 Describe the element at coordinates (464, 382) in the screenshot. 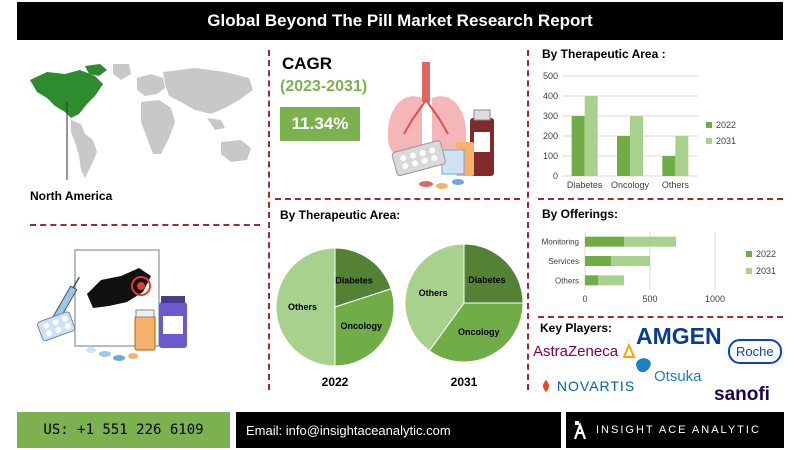

I see `pie-year-label: 2031` at that location.